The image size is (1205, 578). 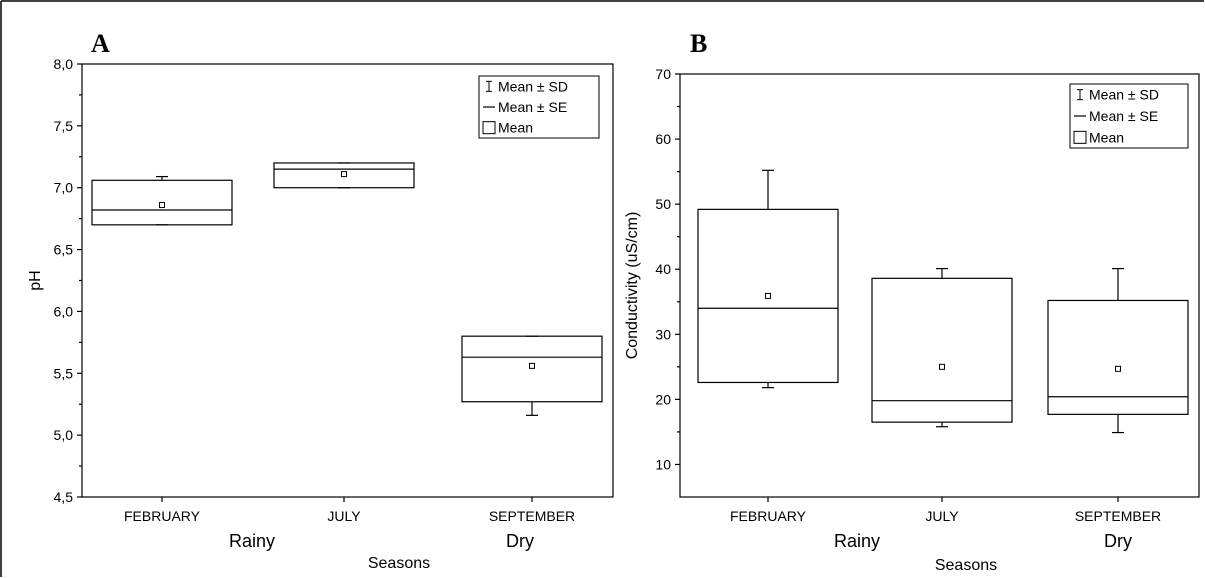 What do you see at coordinates (64, 311) in the screenshot?
I see `y-tick-label: 6,0` at bounding box center [64, 311].